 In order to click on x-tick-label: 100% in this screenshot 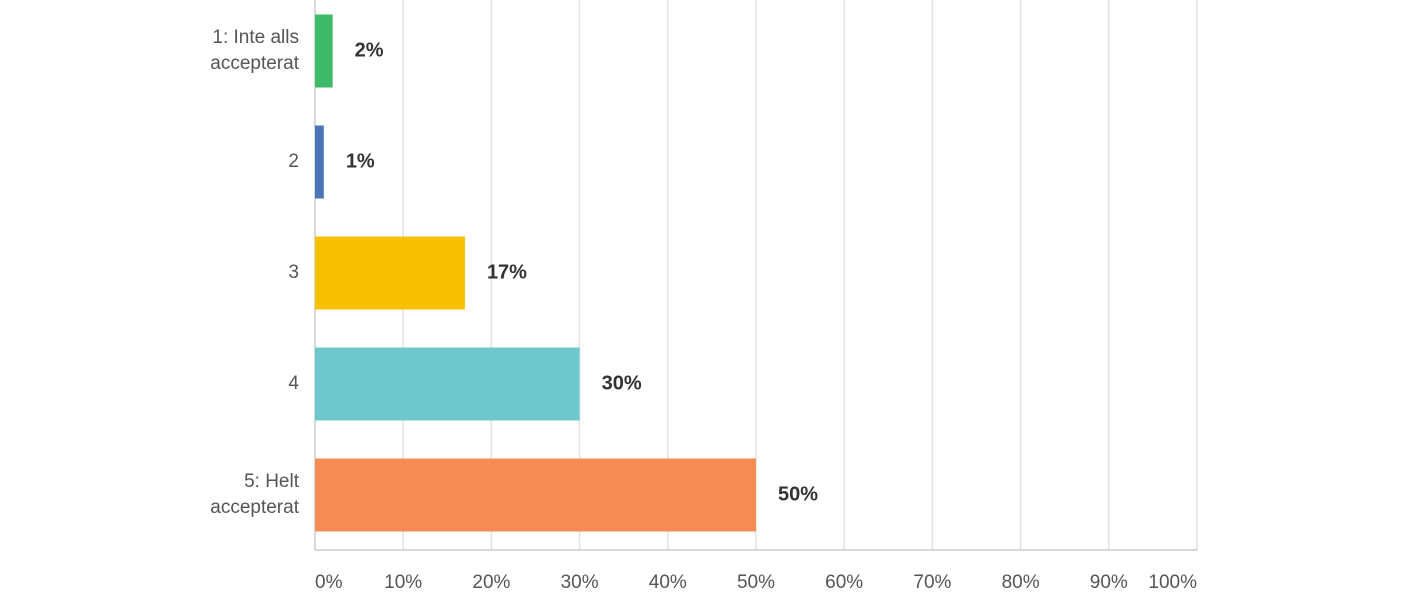, I will do `click(1172, 582)`.